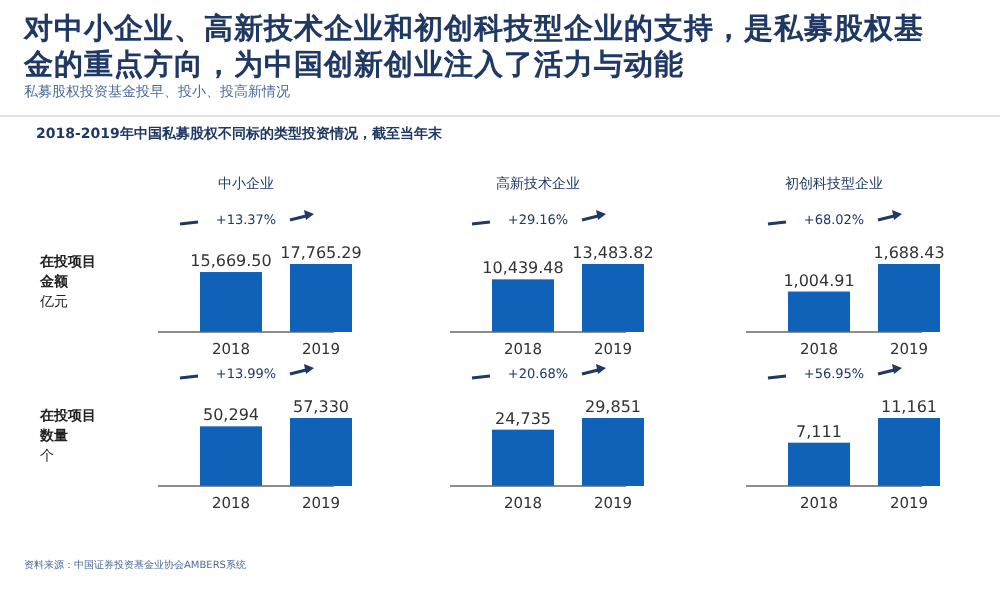  I want to click on data-label: 11,161, so click(909, 407).